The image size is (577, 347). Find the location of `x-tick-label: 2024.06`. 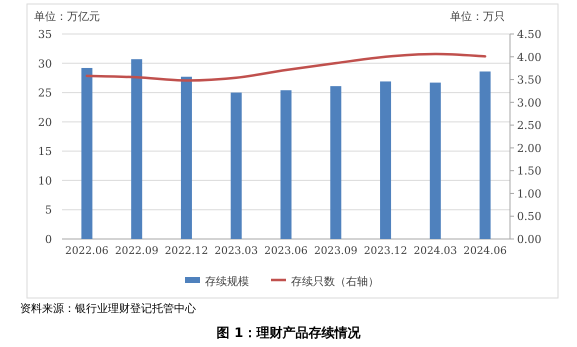

x-tick-label: 2024.06 is located at coordinates (485, 251).